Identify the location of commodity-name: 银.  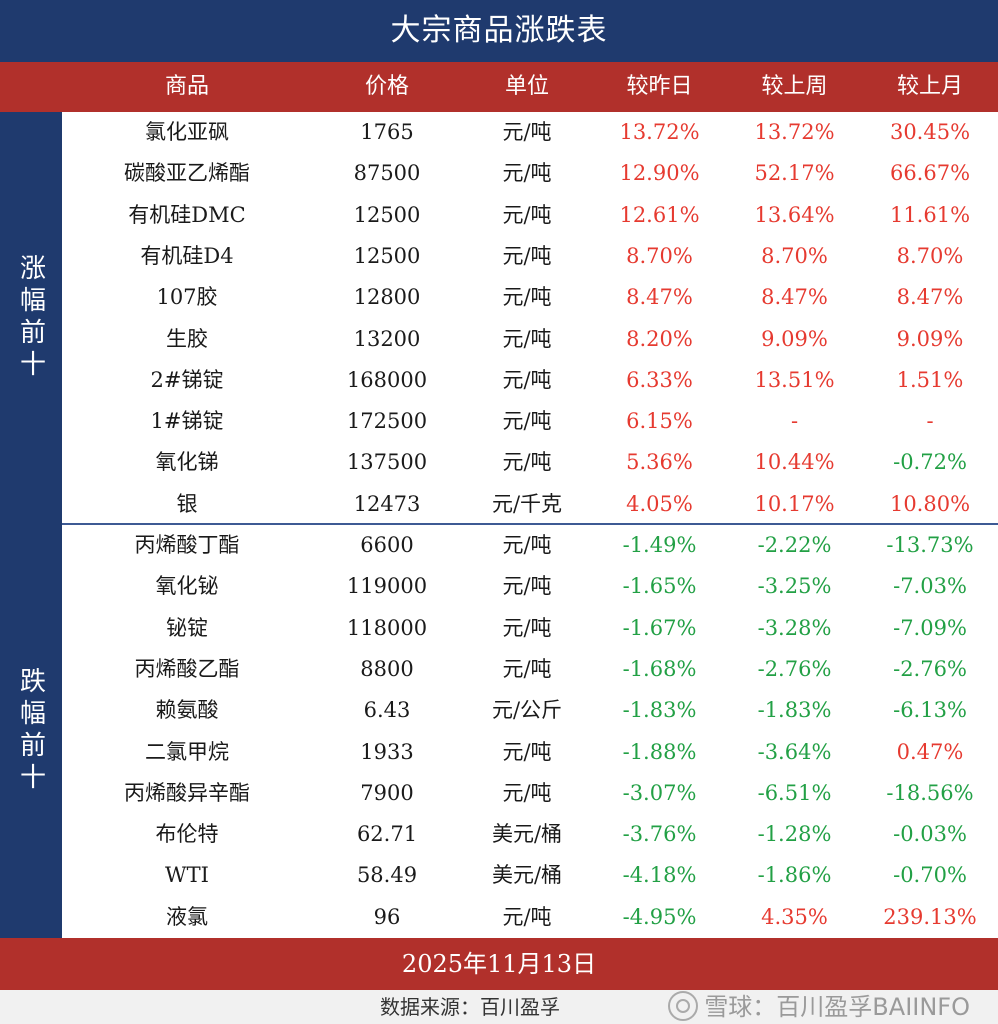
(187, 503).